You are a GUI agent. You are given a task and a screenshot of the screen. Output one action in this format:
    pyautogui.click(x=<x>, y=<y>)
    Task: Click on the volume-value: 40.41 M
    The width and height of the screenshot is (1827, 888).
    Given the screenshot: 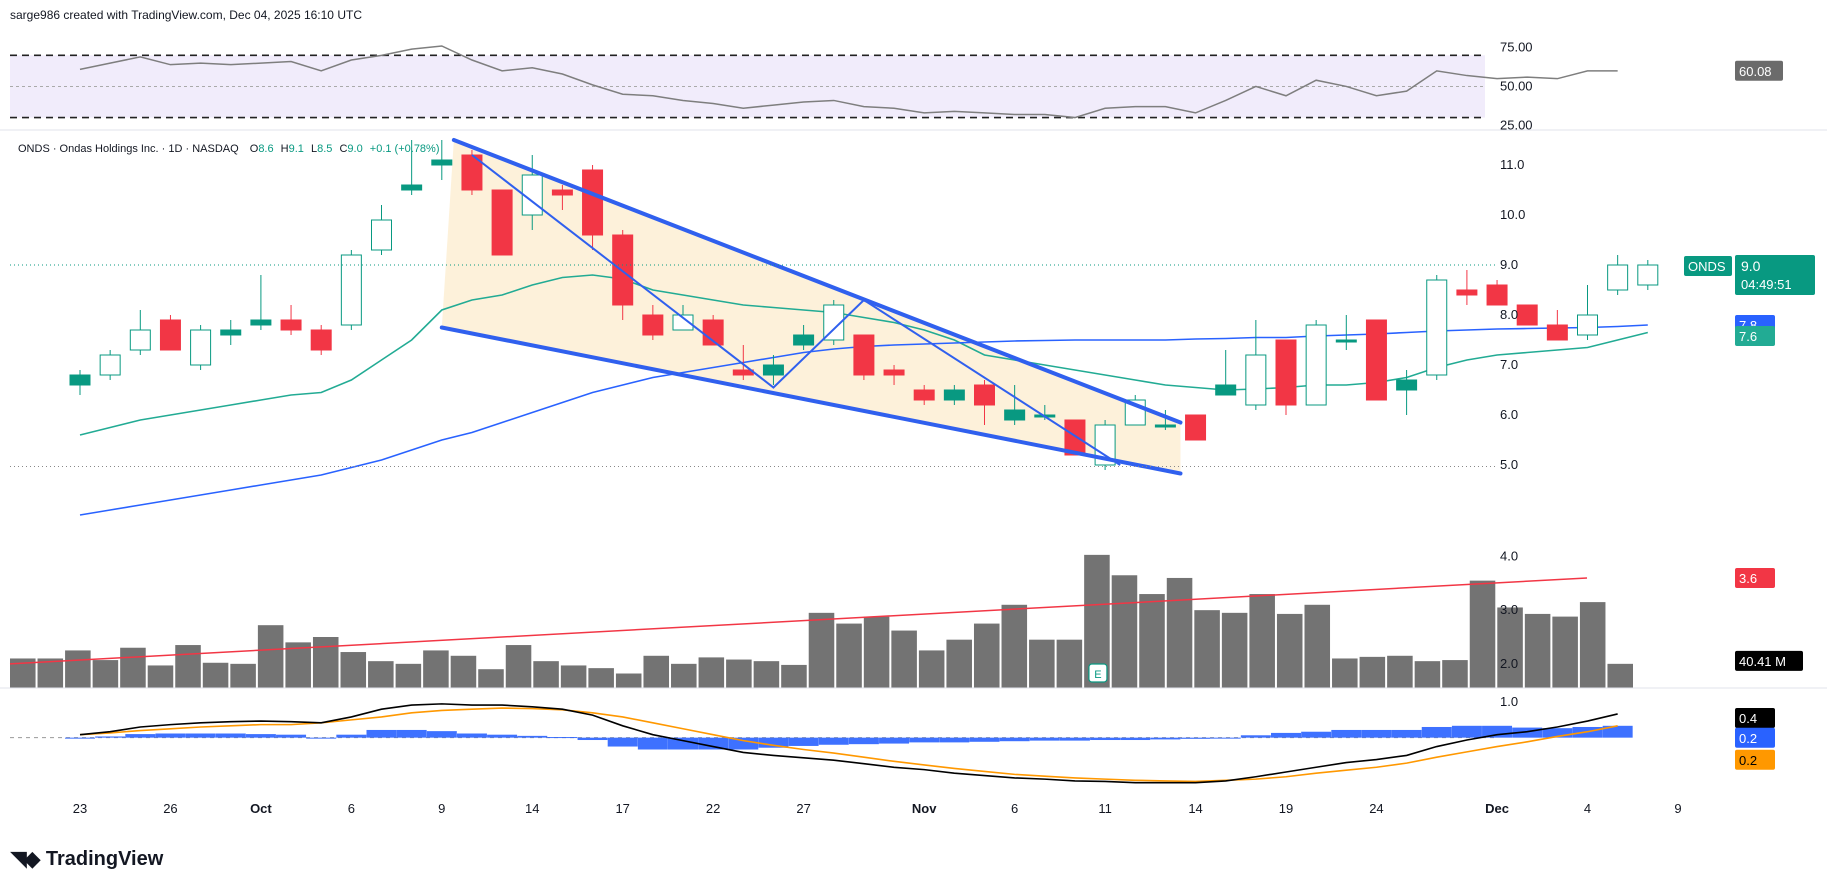 What is the action you would take?
    pyautogui.click(x=1762, y=661)
    